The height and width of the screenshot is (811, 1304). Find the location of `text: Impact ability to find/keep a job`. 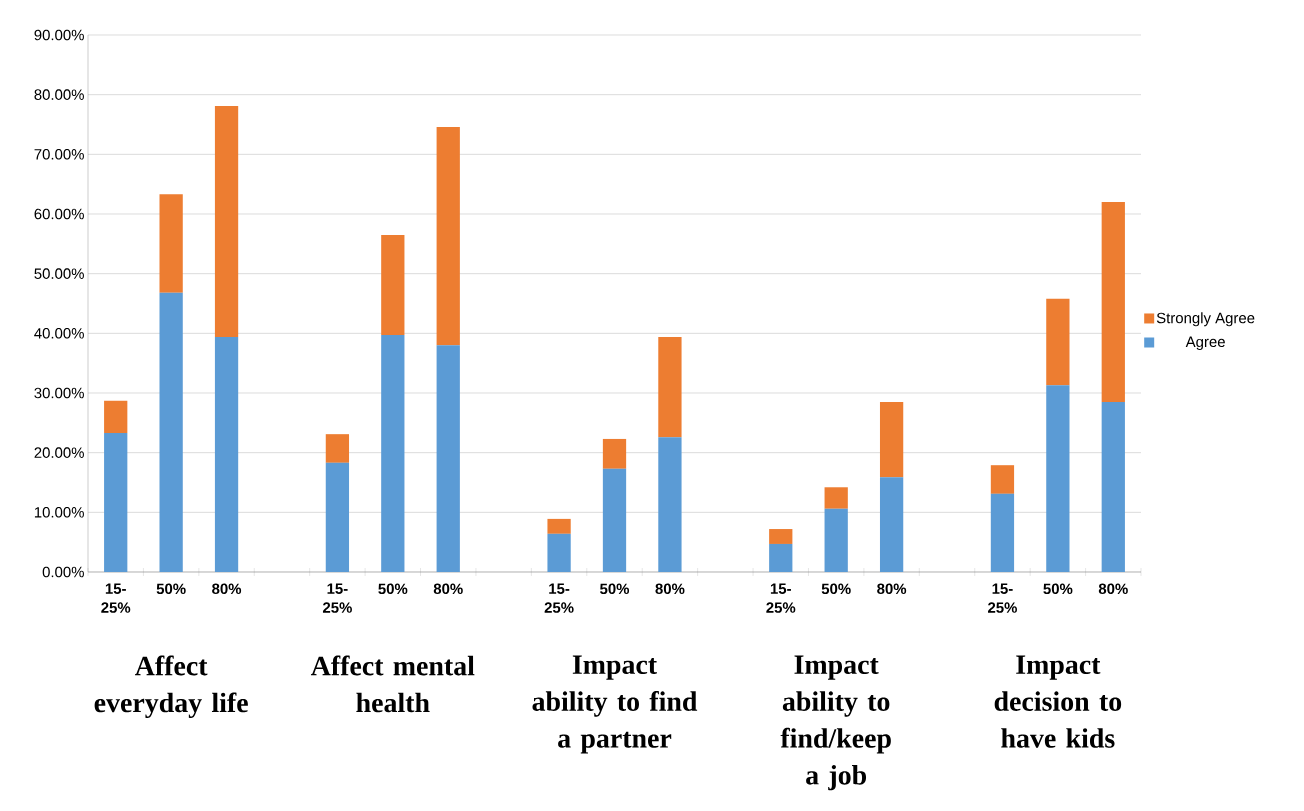

text: Impact ability to find/keep a job is located at coordinates (835, 723).